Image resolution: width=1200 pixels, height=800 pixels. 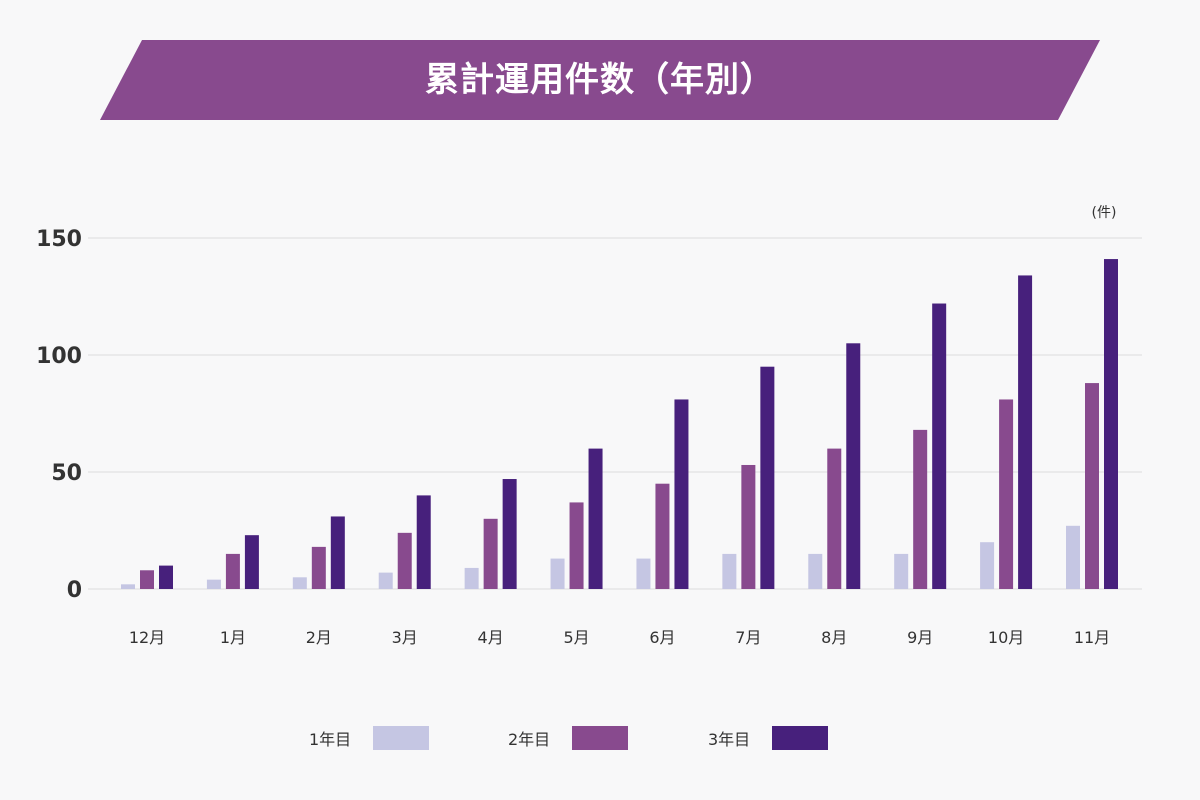 What do you see at coordinates (576, 637) in the screenshot?
I see `x-tick-label-6: 5月` at bounding box center [576, 637].